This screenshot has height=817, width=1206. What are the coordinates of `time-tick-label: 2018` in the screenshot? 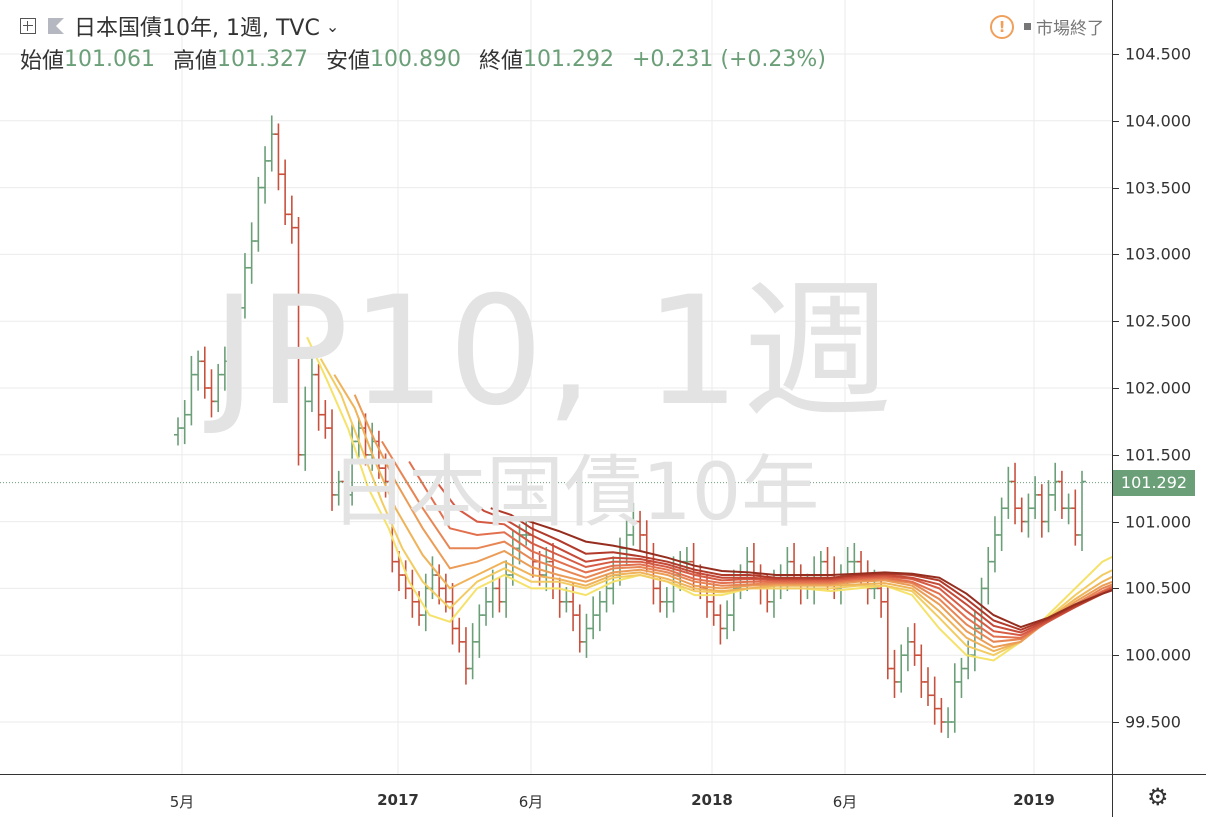 It's located at (712, 800).